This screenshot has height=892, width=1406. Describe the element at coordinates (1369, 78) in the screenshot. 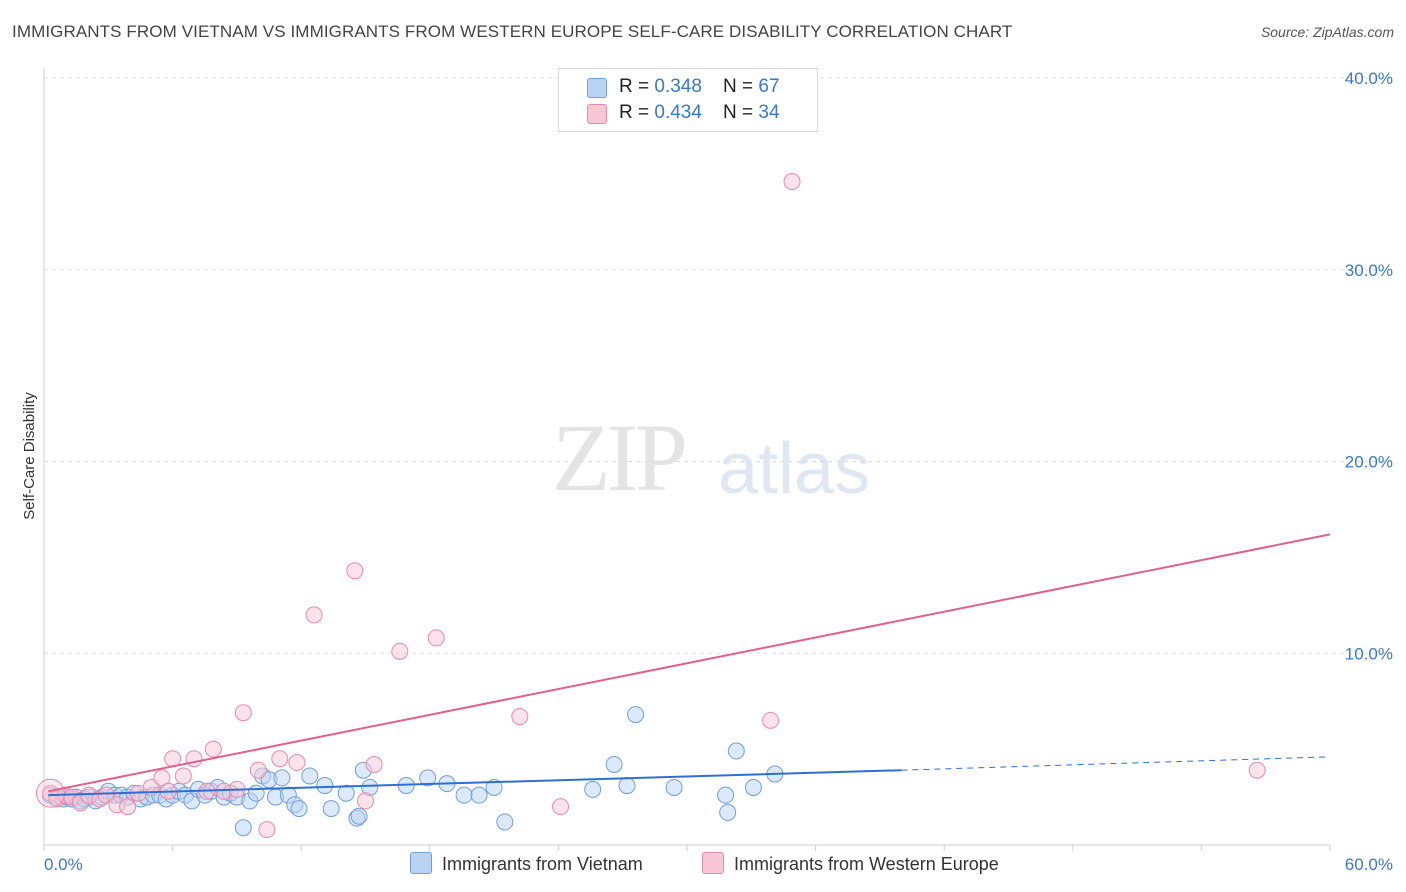

I see `y-tick-label: 40.0%` at that location.